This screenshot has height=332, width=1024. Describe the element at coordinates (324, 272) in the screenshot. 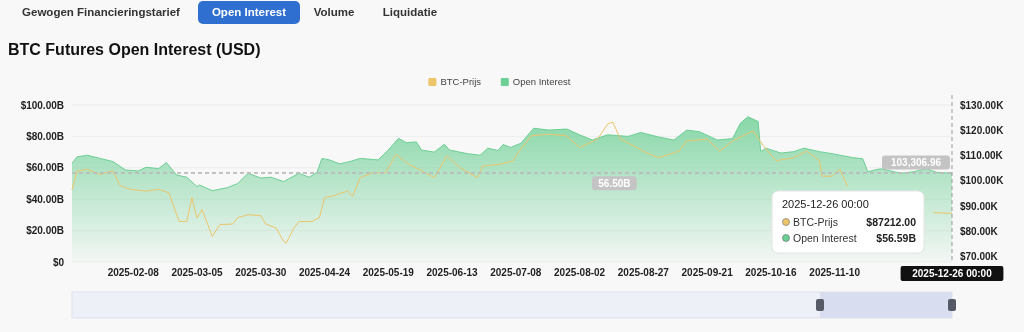

I see `x-tick-label: 2025-04-24` at that location.